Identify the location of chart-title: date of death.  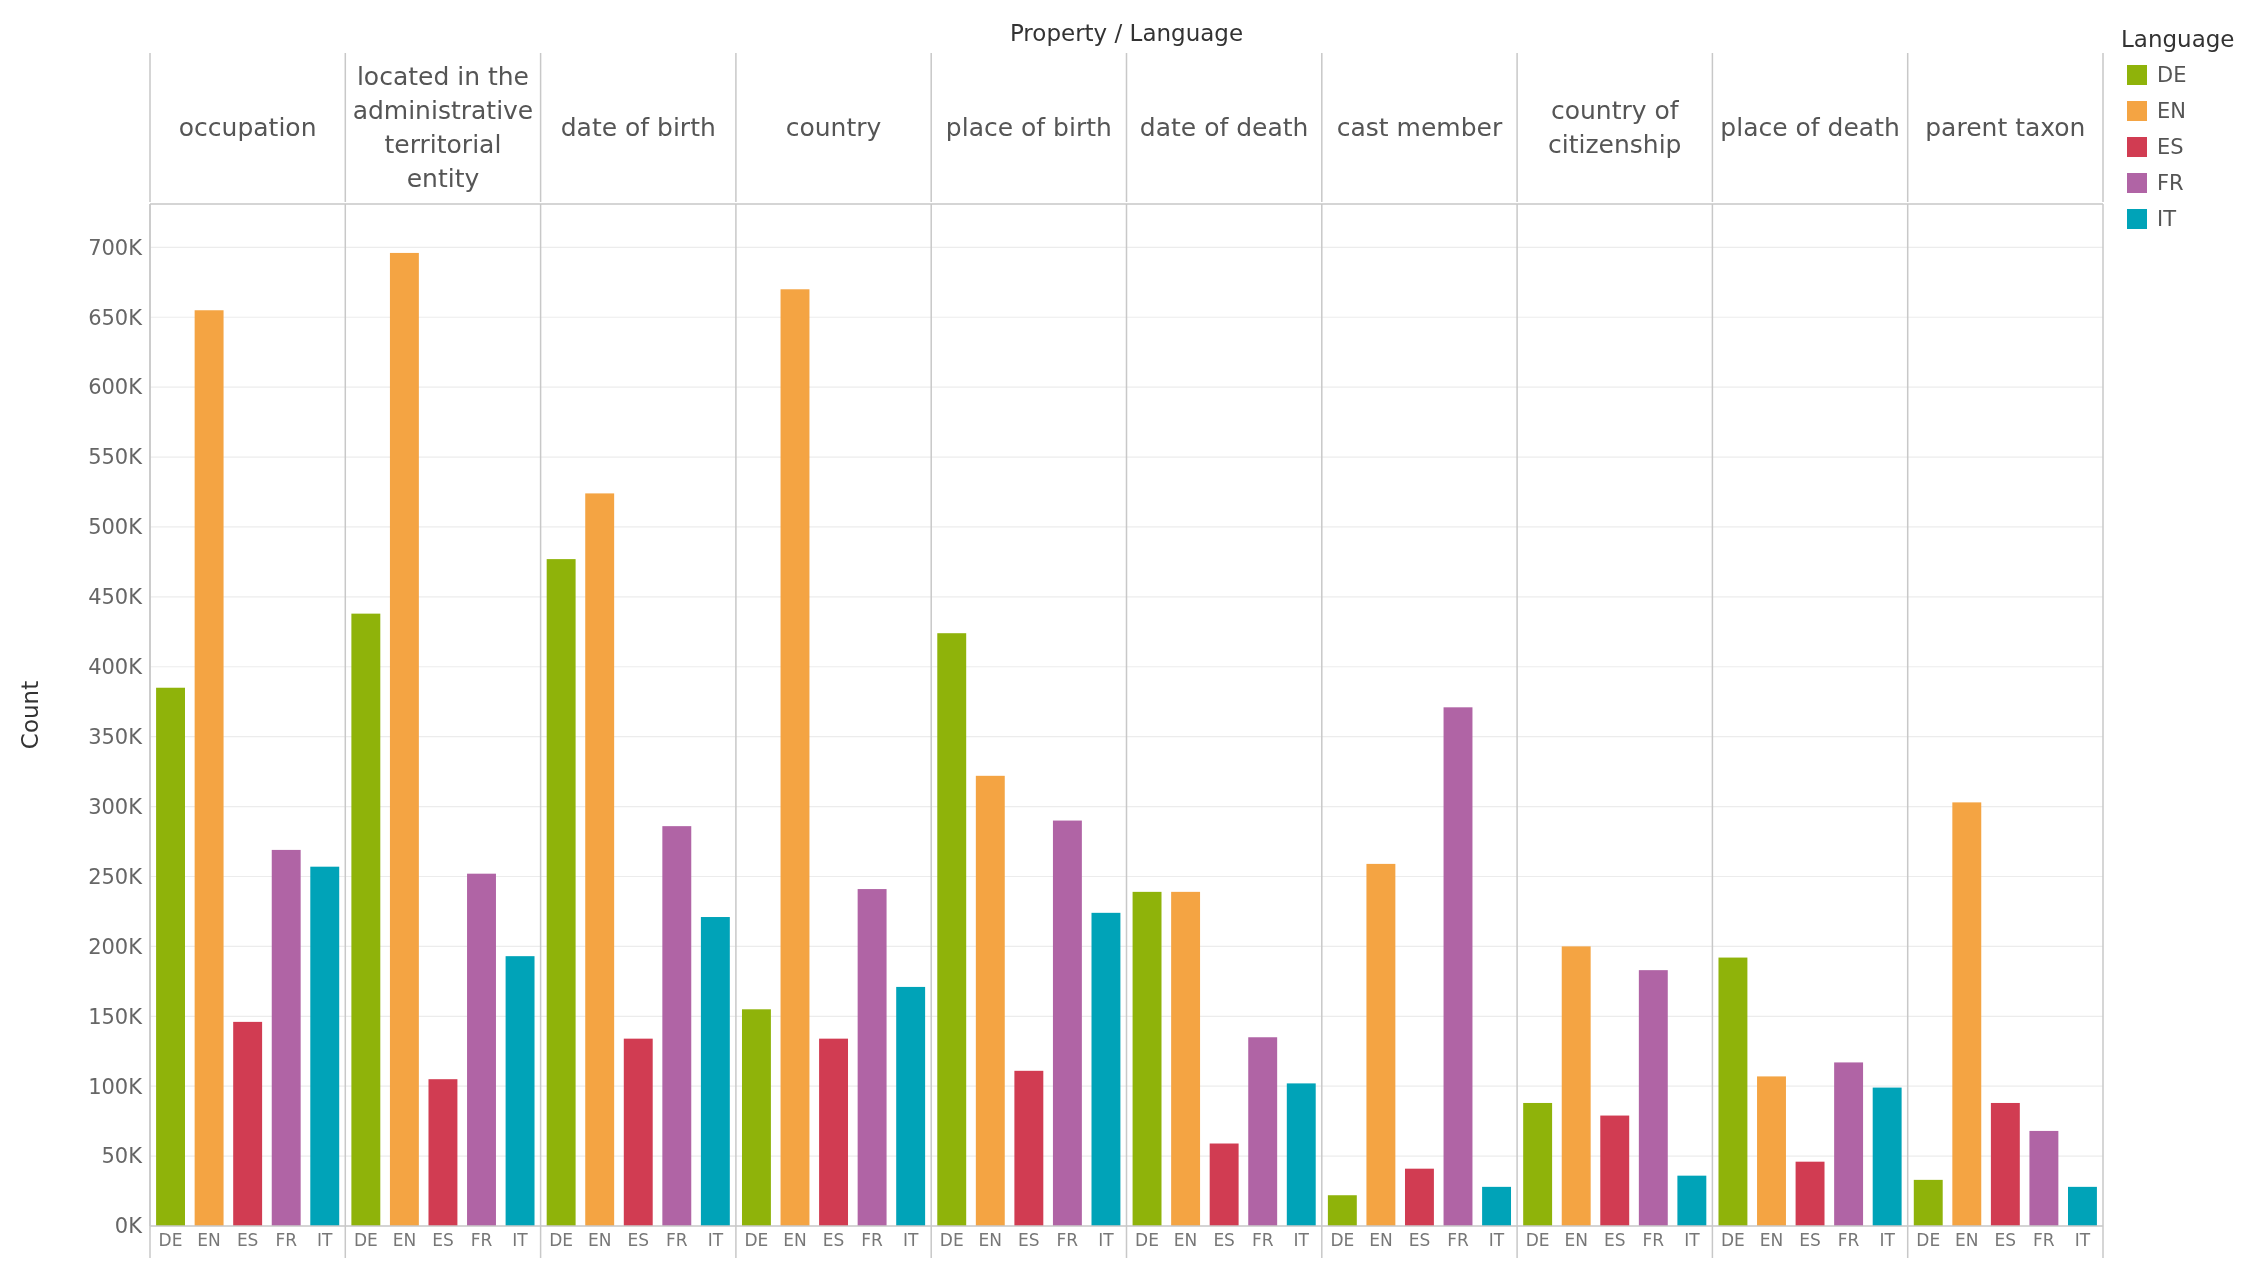
(1224, 127).